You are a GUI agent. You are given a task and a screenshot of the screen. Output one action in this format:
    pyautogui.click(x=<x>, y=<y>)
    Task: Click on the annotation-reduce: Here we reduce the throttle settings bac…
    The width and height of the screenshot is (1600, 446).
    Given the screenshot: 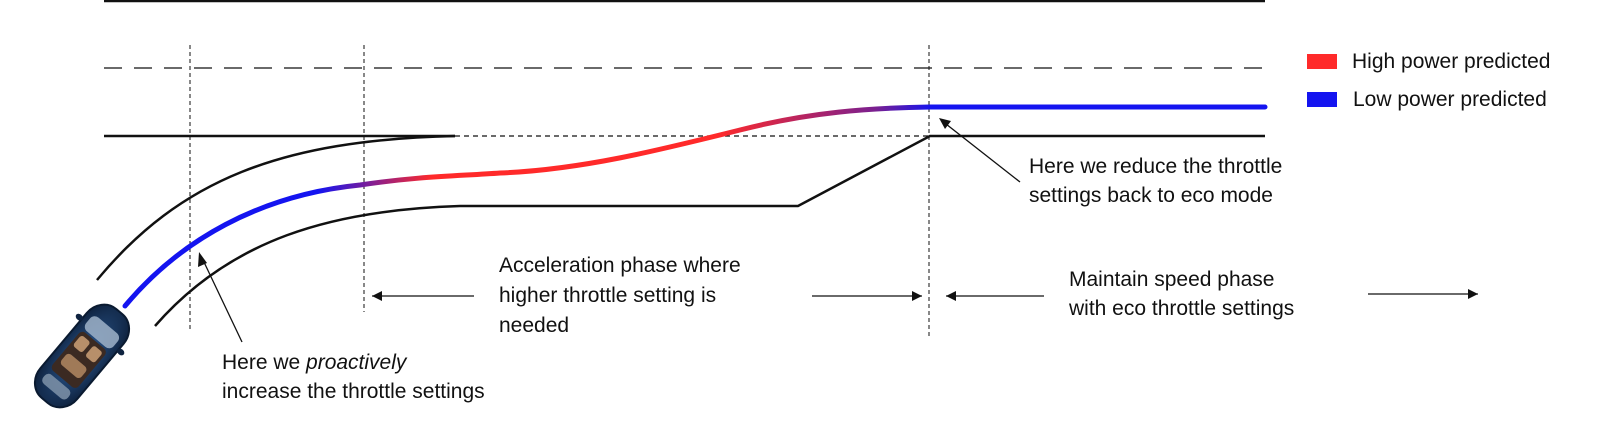 What is the action you would take?
    pyautogui.click(x=1110, y=162)
    